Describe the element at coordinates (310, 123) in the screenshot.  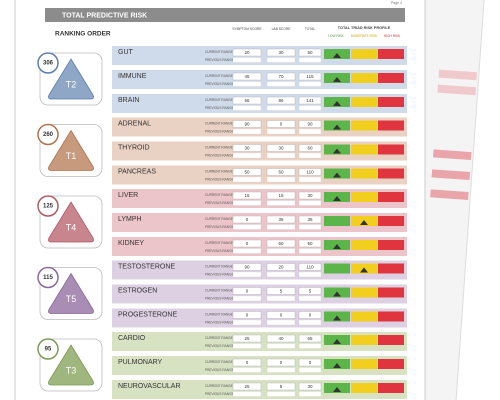
I see `total-score: 90` at that location.